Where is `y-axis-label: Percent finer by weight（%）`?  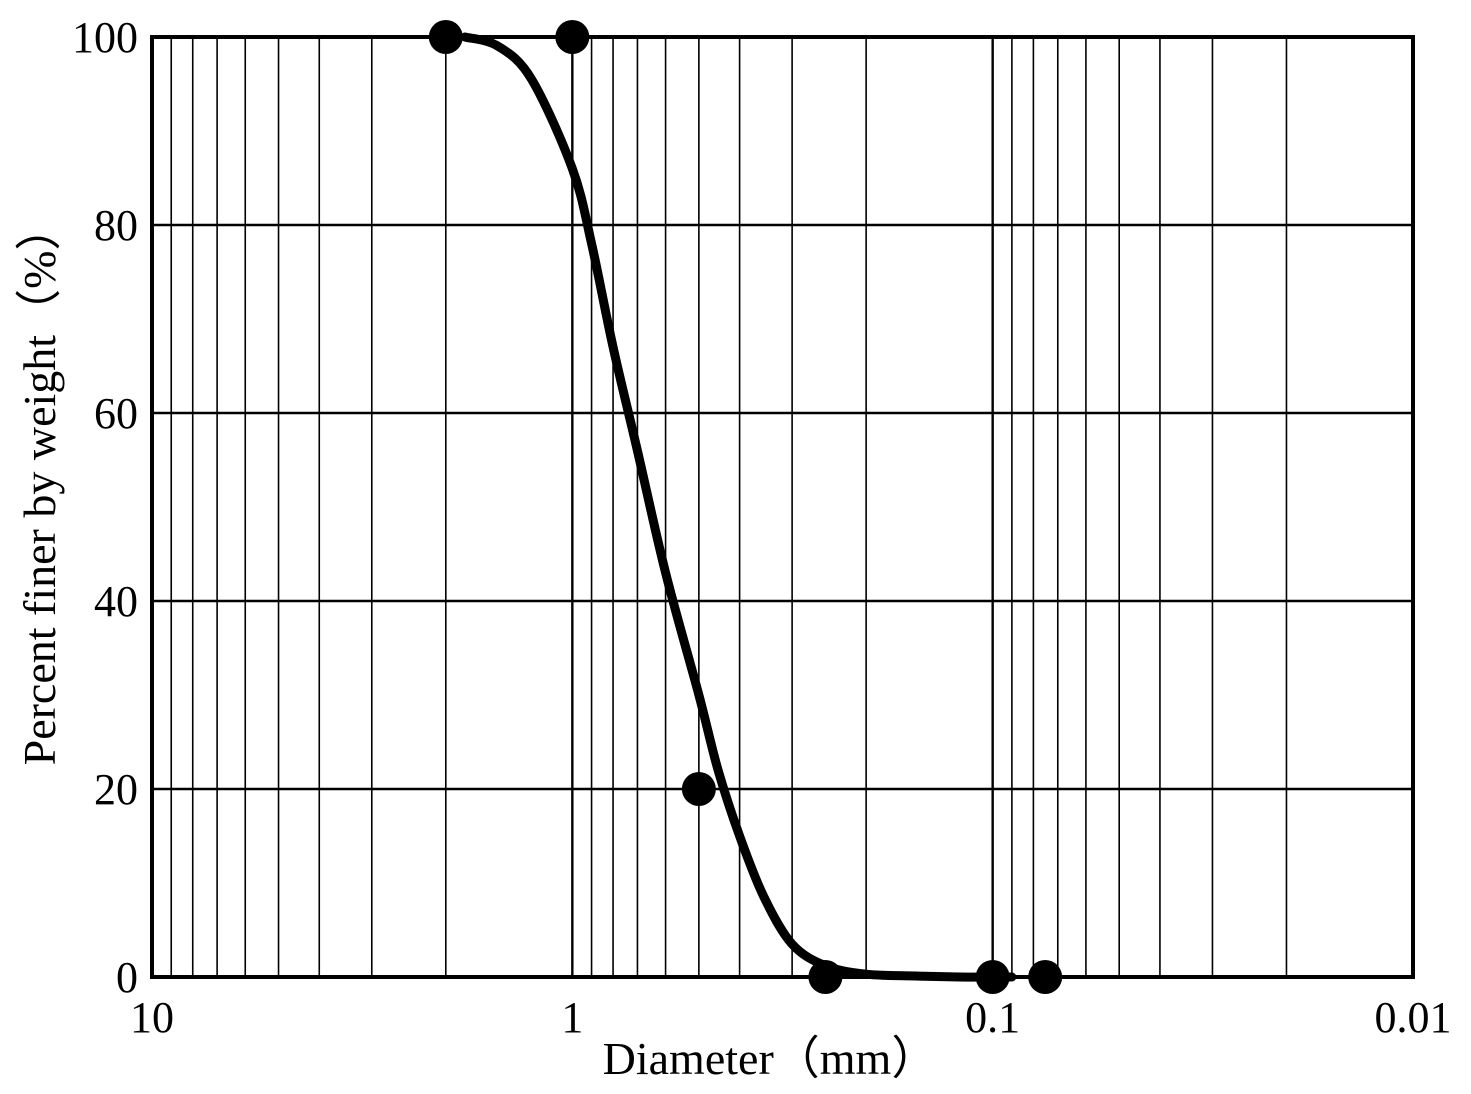 y-axis-label: Percent finer by weight（%） is located at coordinates (39, 485).